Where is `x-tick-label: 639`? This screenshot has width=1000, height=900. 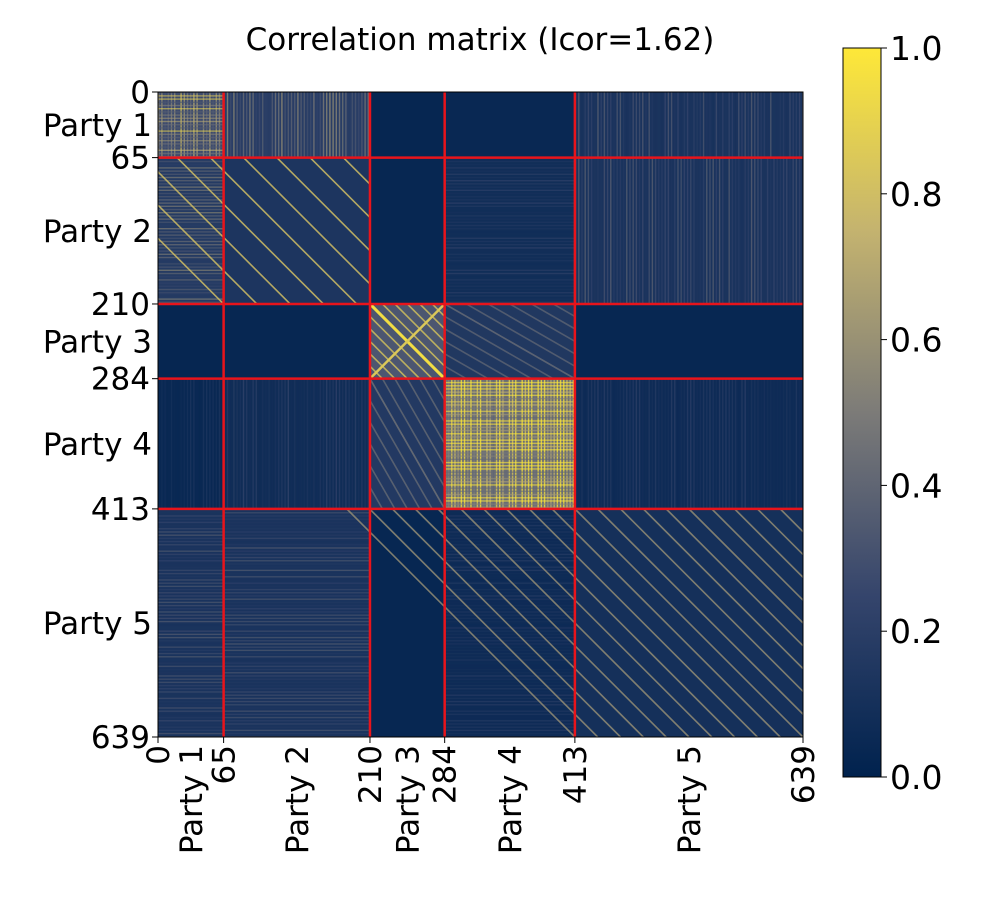 x-tick-label: 639 is located at coordinates (804, 774).